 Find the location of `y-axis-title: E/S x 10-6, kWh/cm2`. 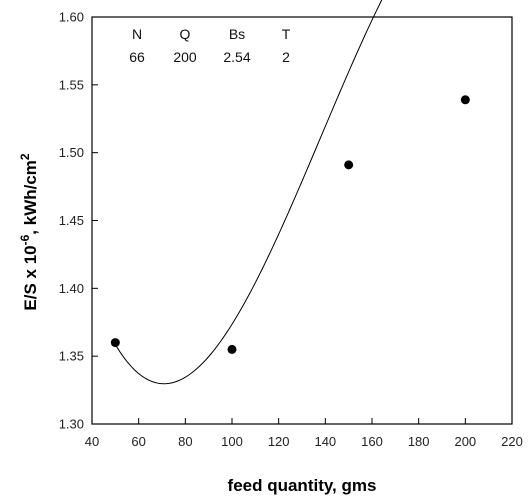

y-axis-title: E/S x 10-6, kWh/cm2 is located at coordinates (29, 232).